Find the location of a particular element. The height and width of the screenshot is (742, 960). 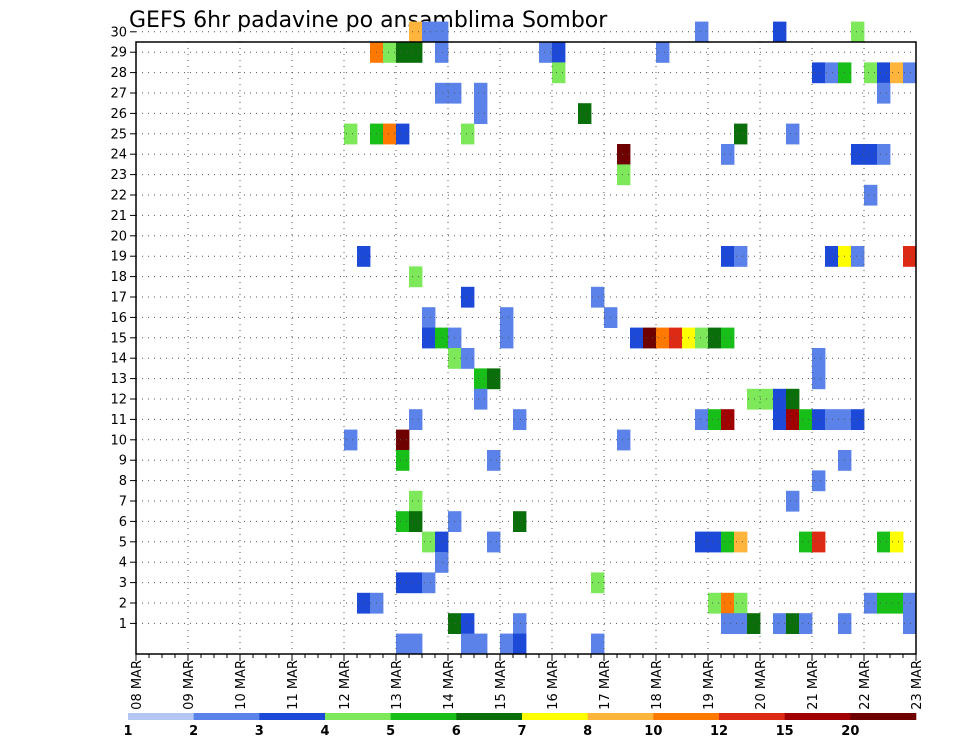

x-date-label: 13 MAR is located at coordinates (397, 685).